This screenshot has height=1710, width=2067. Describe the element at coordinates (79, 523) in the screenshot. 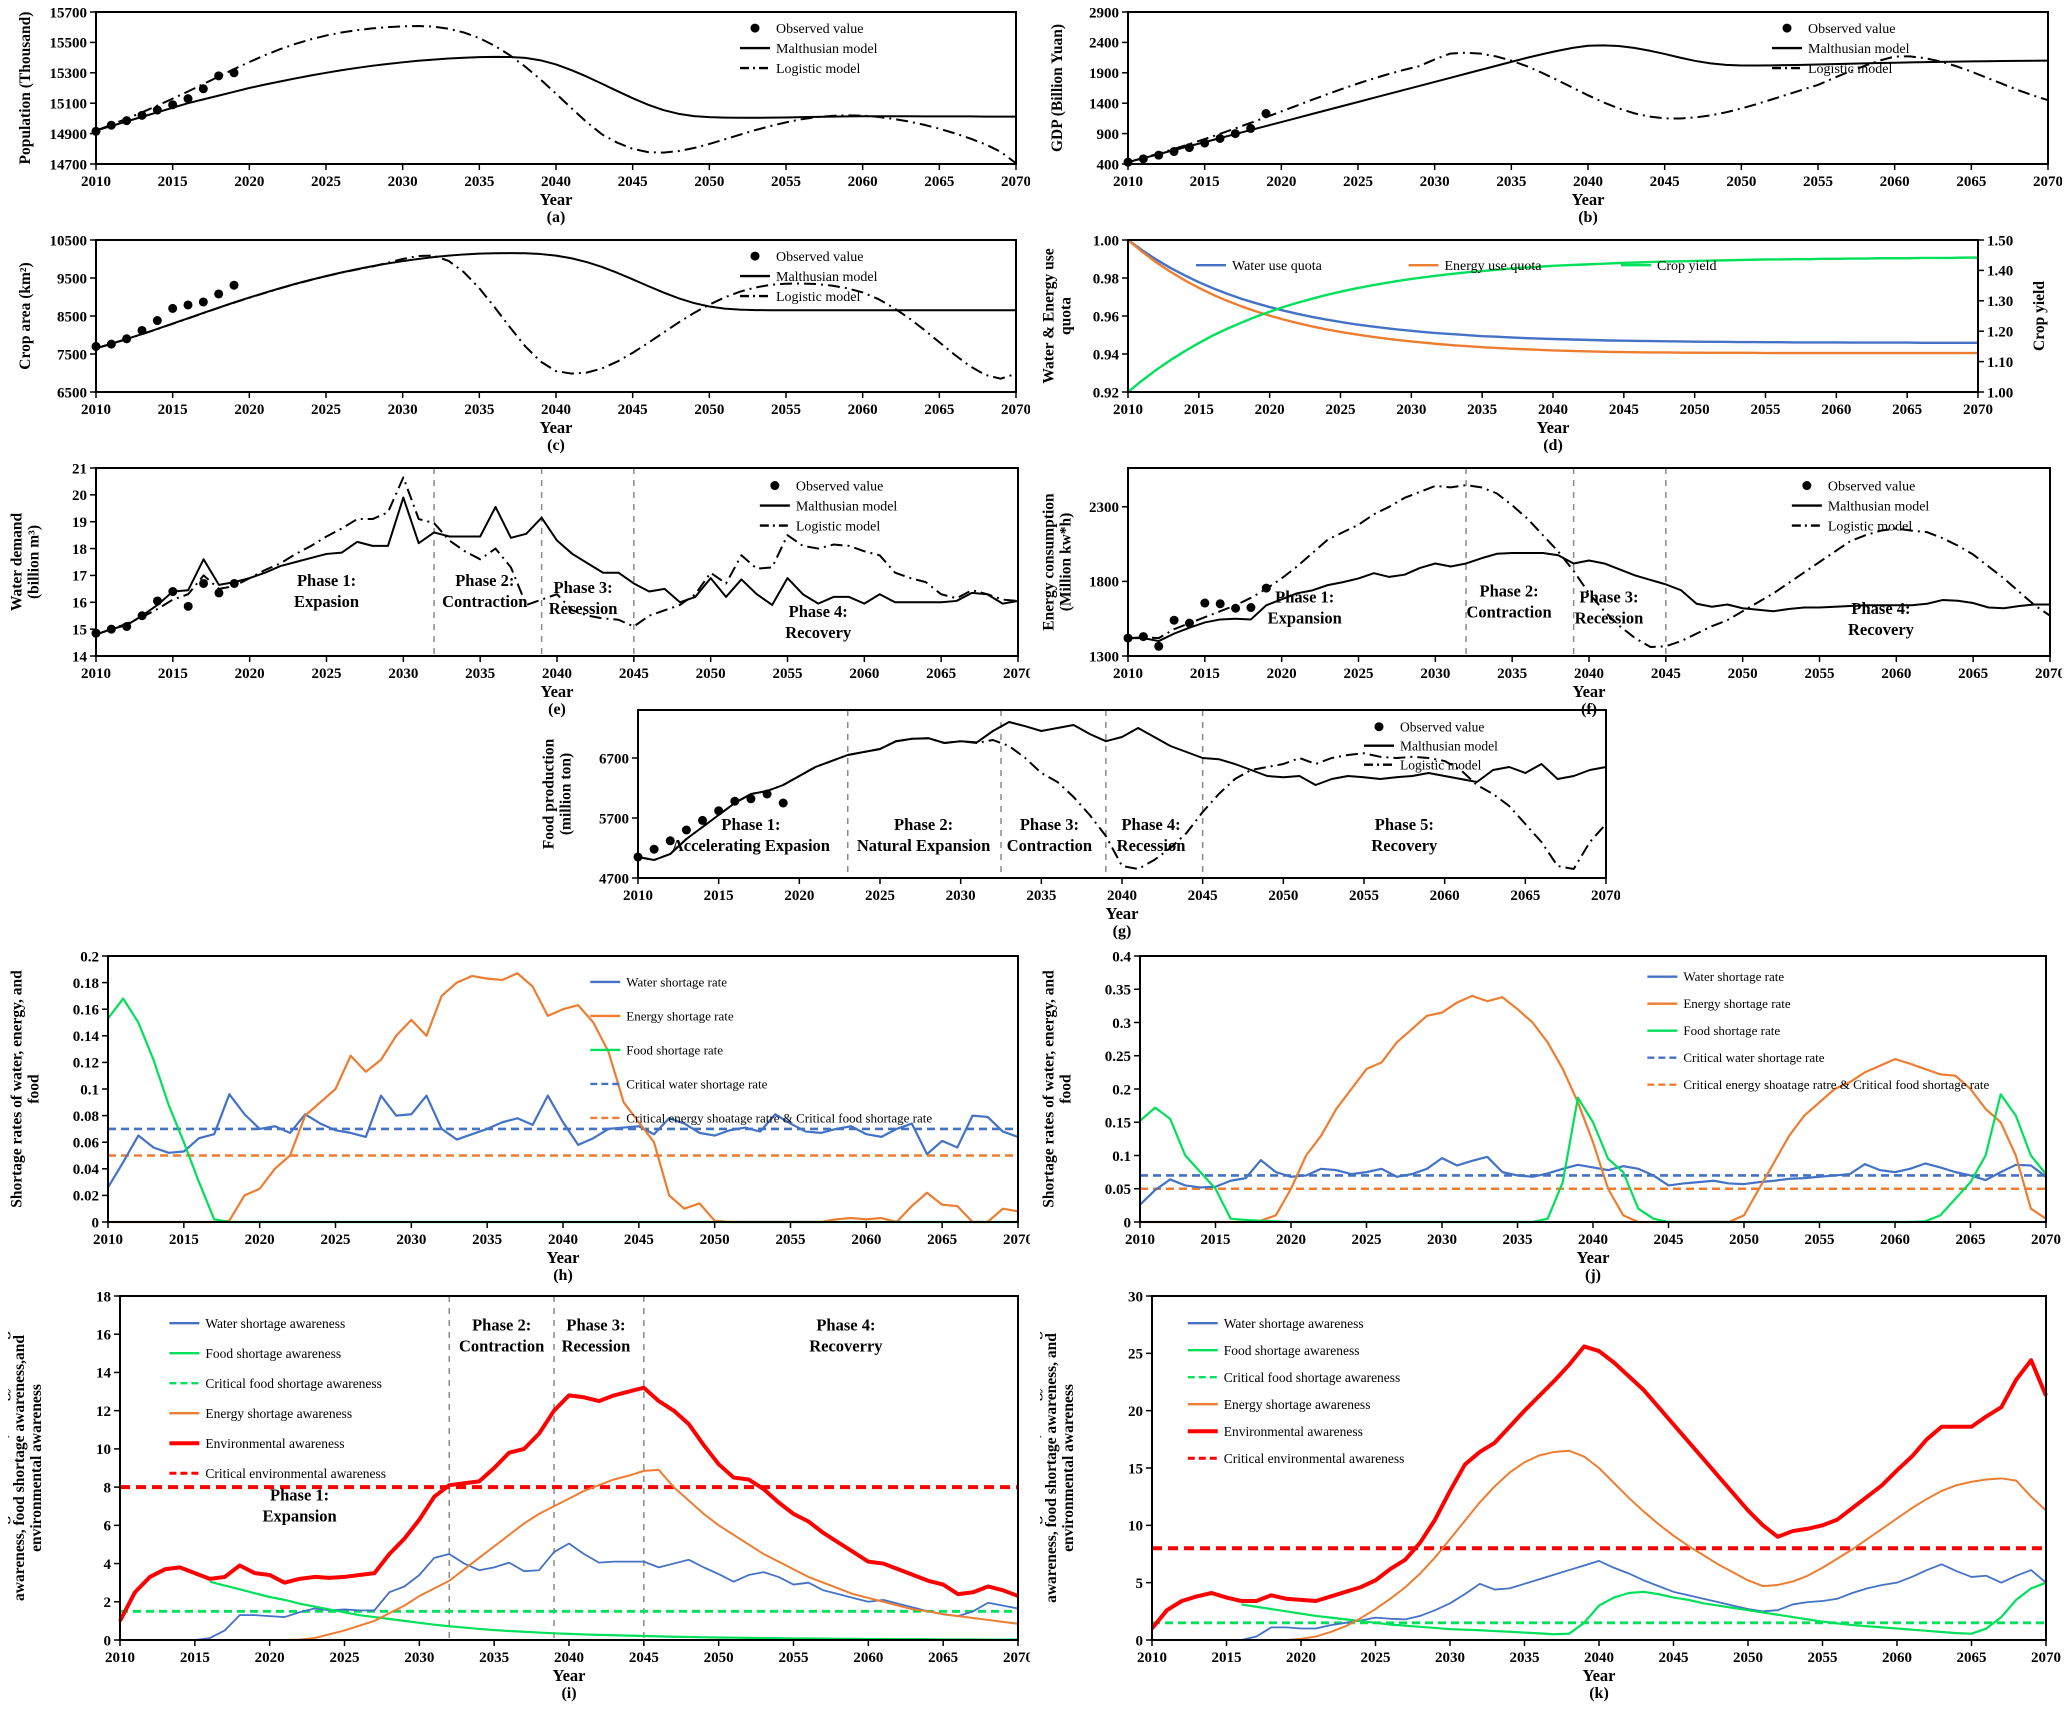

I see `y-tick-label: 19` at that location.